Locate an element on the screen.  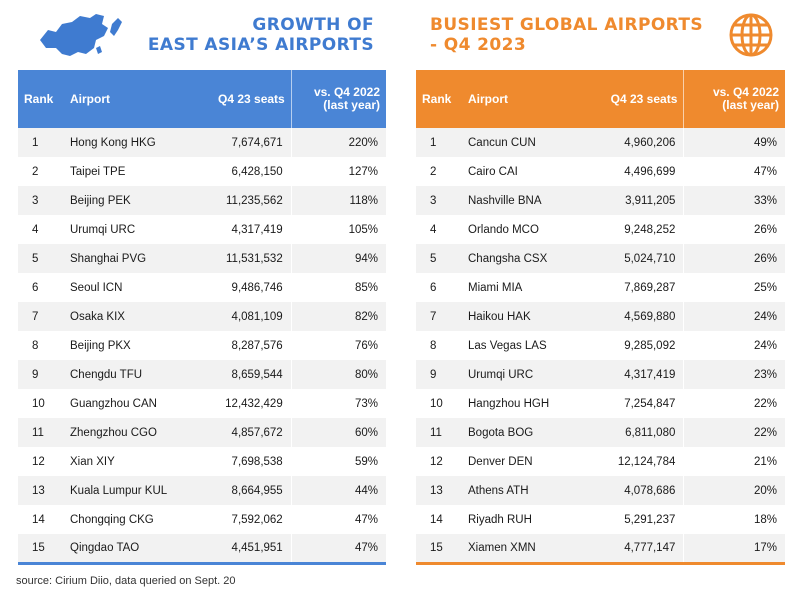
table-row: 11 Bogota BOG 6,811,080 22% is located at coordinates (600, 432).